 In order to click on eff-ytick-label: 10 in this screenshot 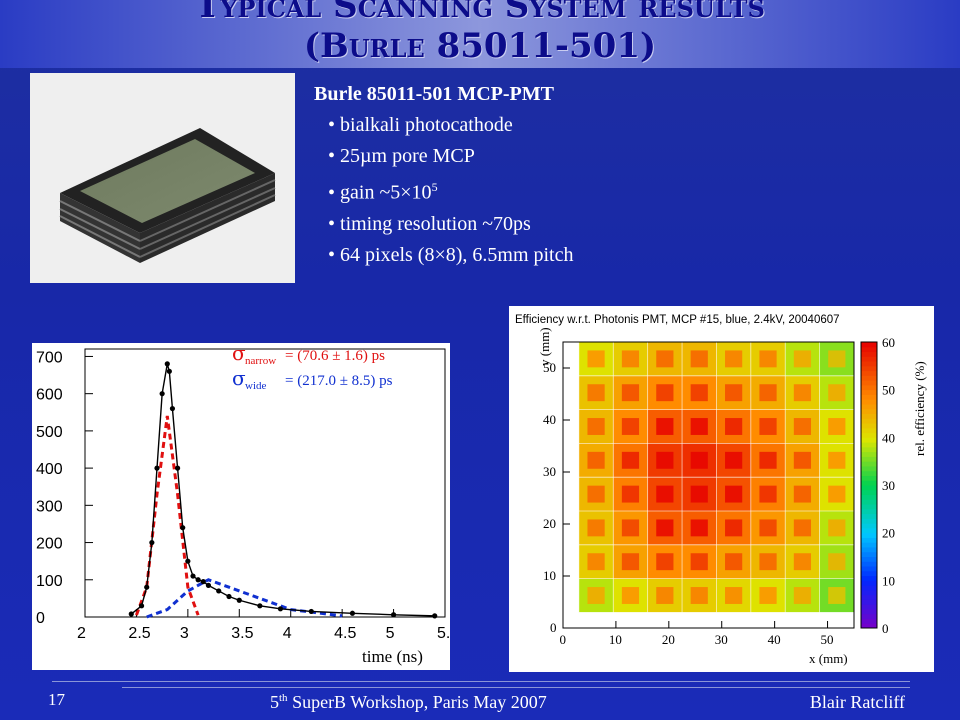, I will do `click(549, 575)`.